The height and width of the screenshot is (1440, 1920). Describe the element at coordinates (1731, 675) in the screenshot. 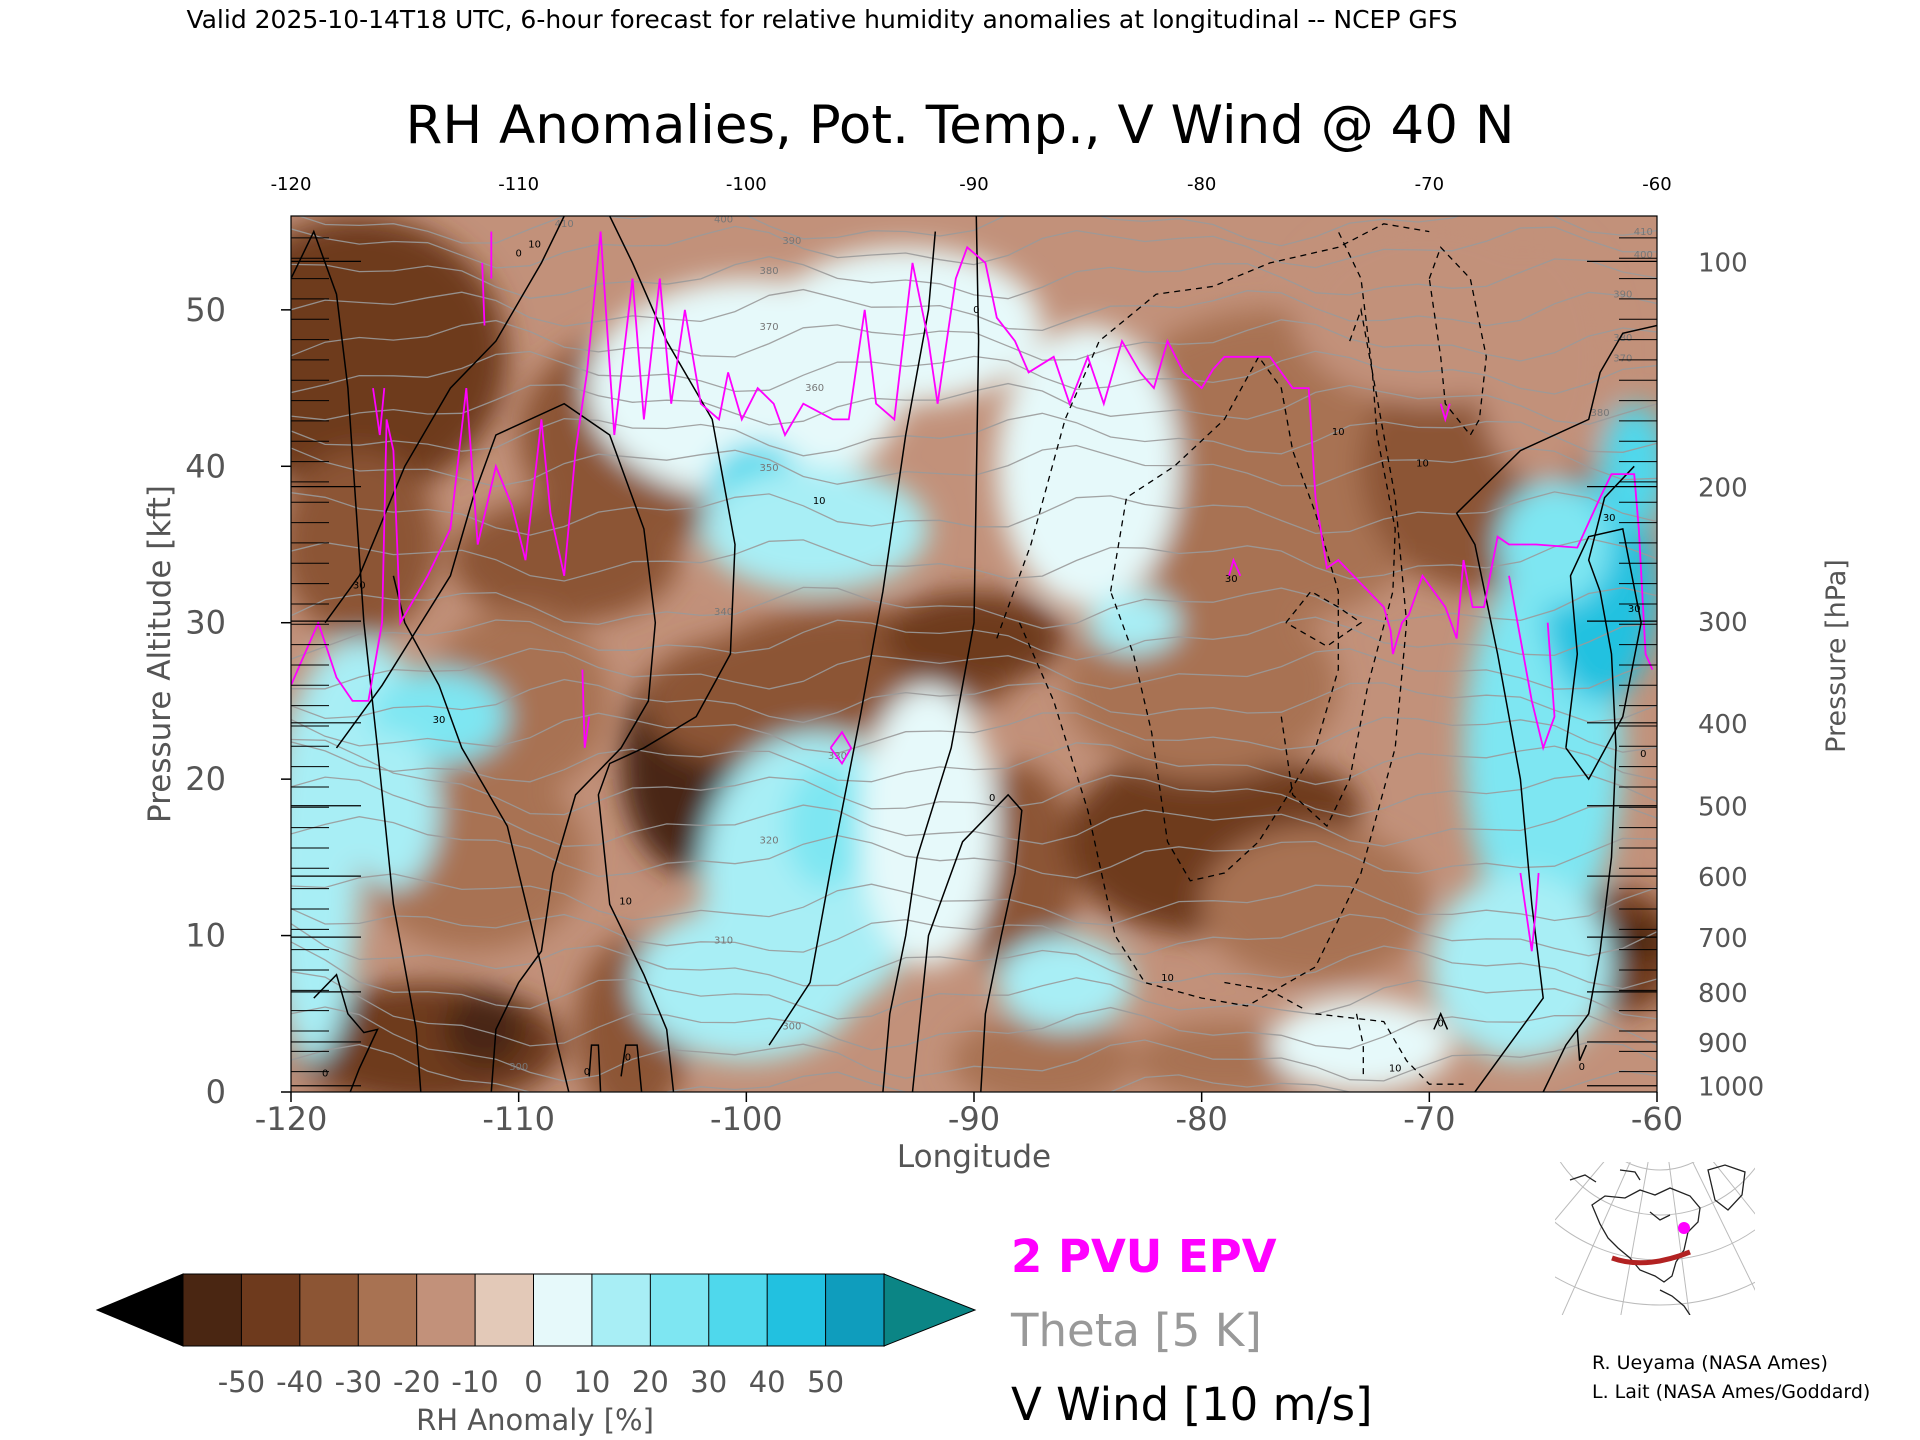

I see `pressure-axis-labels: 100 200 300 400 500 600 700 800 900 1000` at that location.